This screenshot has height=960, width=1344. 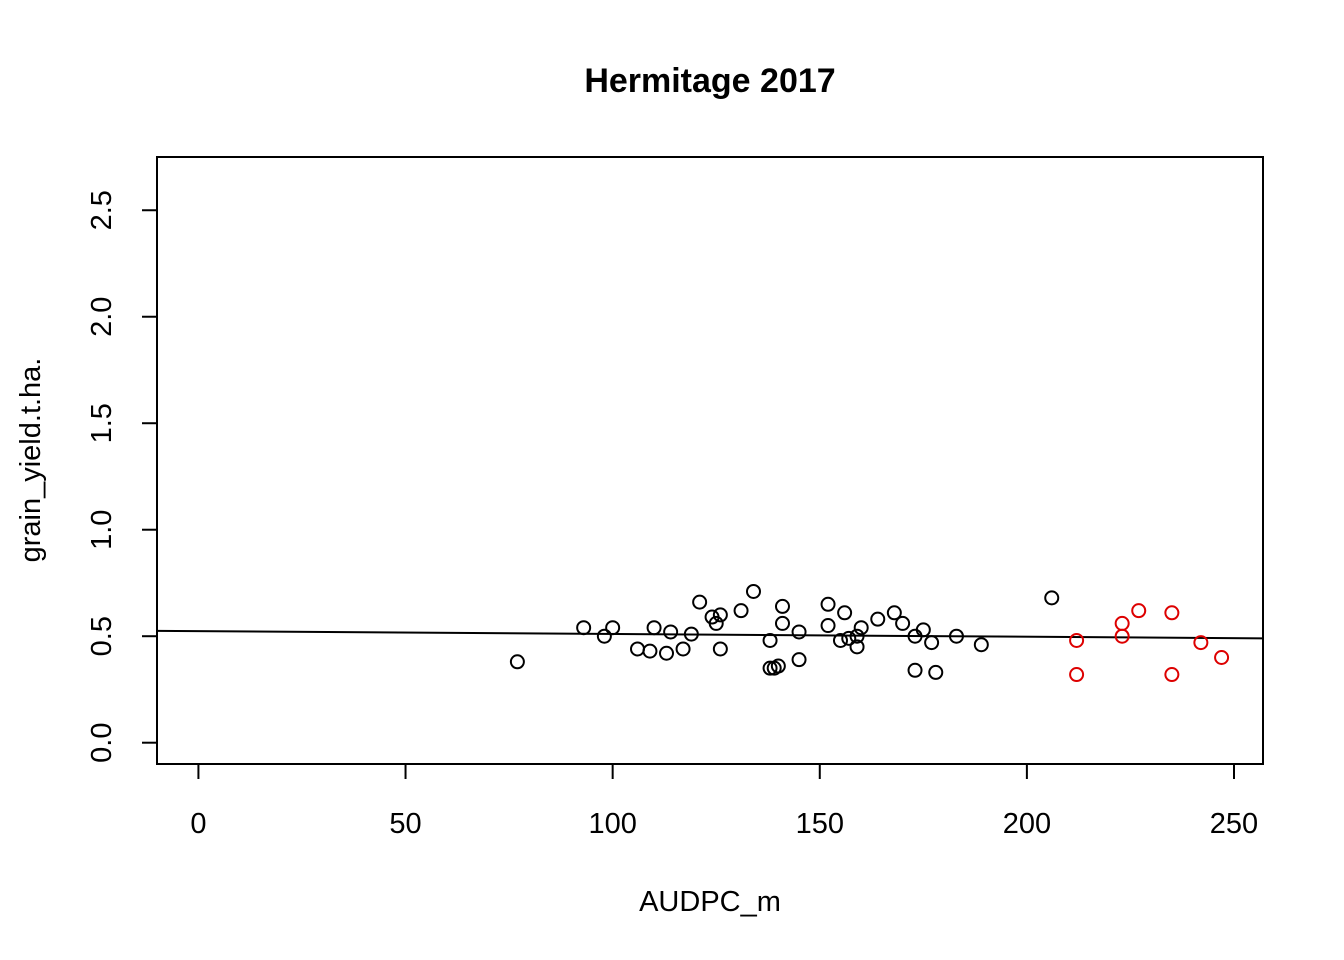 What do you see at coordinates (198, 824) in the screenshot?
I see `x-tick-label: 0` at bounding box center [198, 824].